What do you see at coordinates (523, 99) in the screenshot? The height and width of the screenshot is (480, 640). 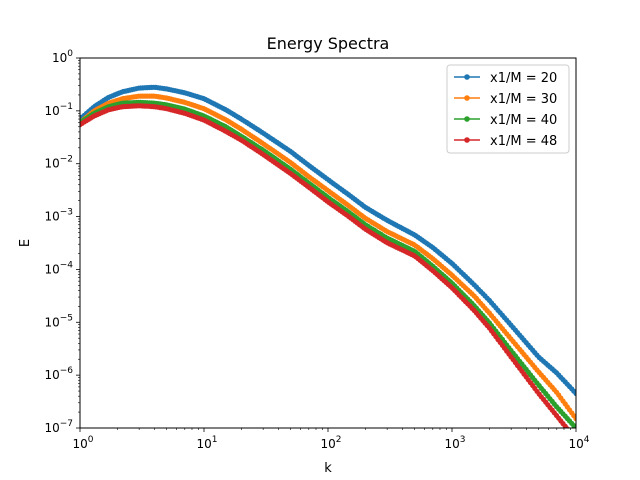 I see `legend-label: x1/M = 30` at bounding box center [523, 99].